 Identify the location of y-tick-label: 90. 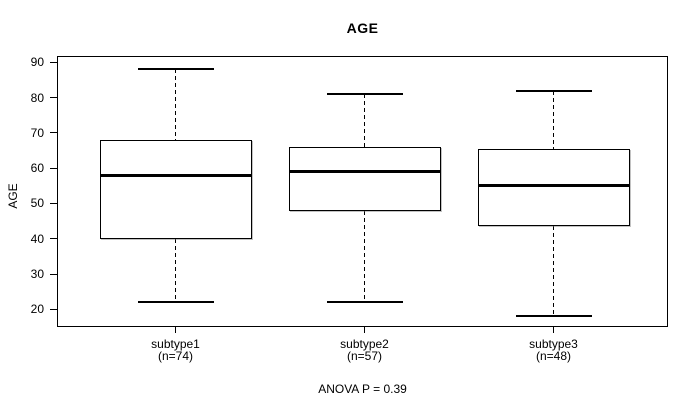
(37, 62).